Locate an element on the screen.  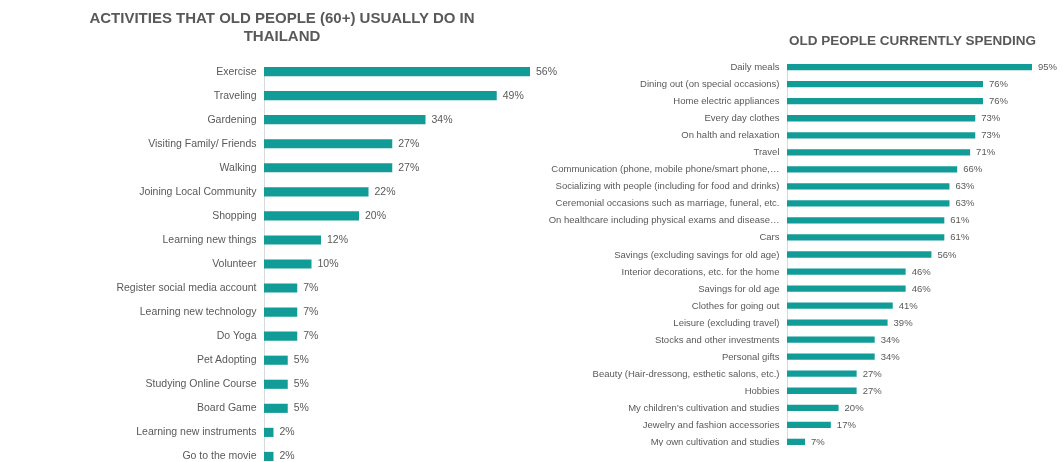
y-tick-label: Go to the movie is located at coordinates (219, 455).